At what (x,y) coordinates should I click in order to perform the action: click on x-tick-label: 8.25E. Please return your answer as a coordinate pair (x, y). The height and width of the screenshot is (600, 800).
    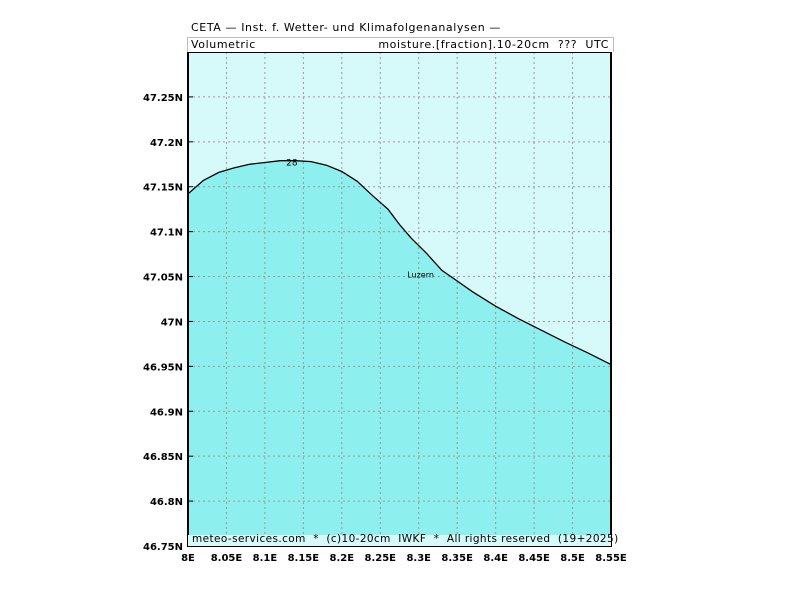
    Looking at the image, I should click on (381, 558).